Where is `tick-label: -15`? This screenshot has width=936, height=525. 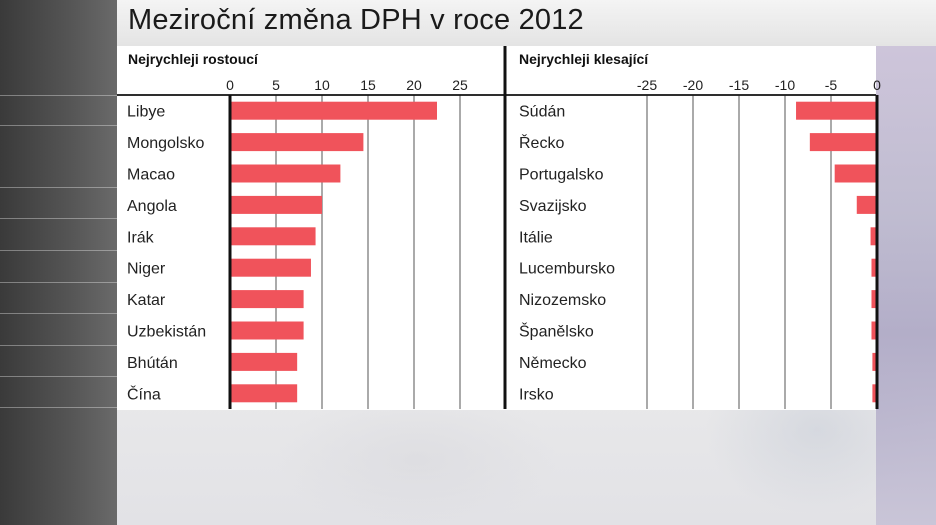
tick-label: -15 is located at coordinates (739, 85).